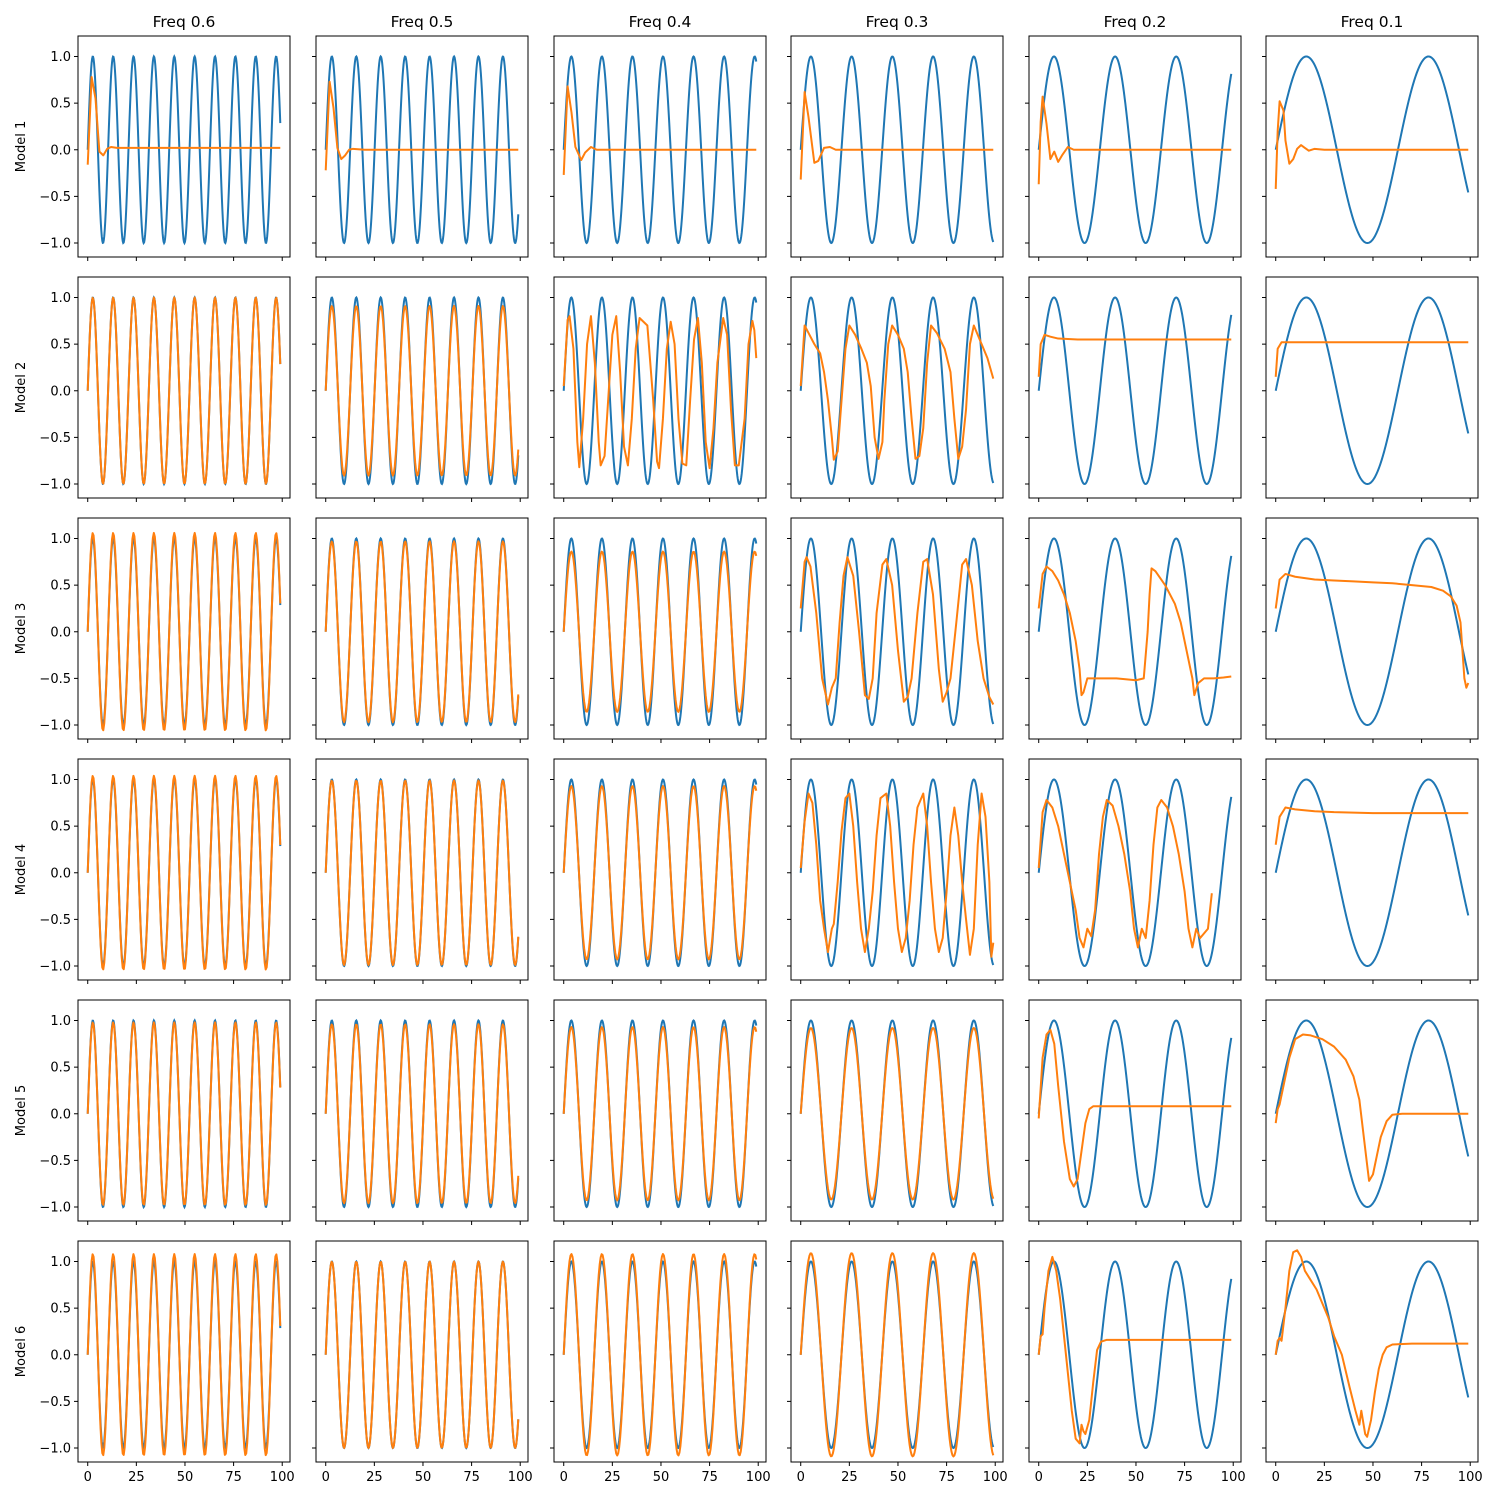  What do you see at coordinates (60, 1355) in the screenshot?
I see `y-tick-label: 0.0` at bounding box center [60, 1355].